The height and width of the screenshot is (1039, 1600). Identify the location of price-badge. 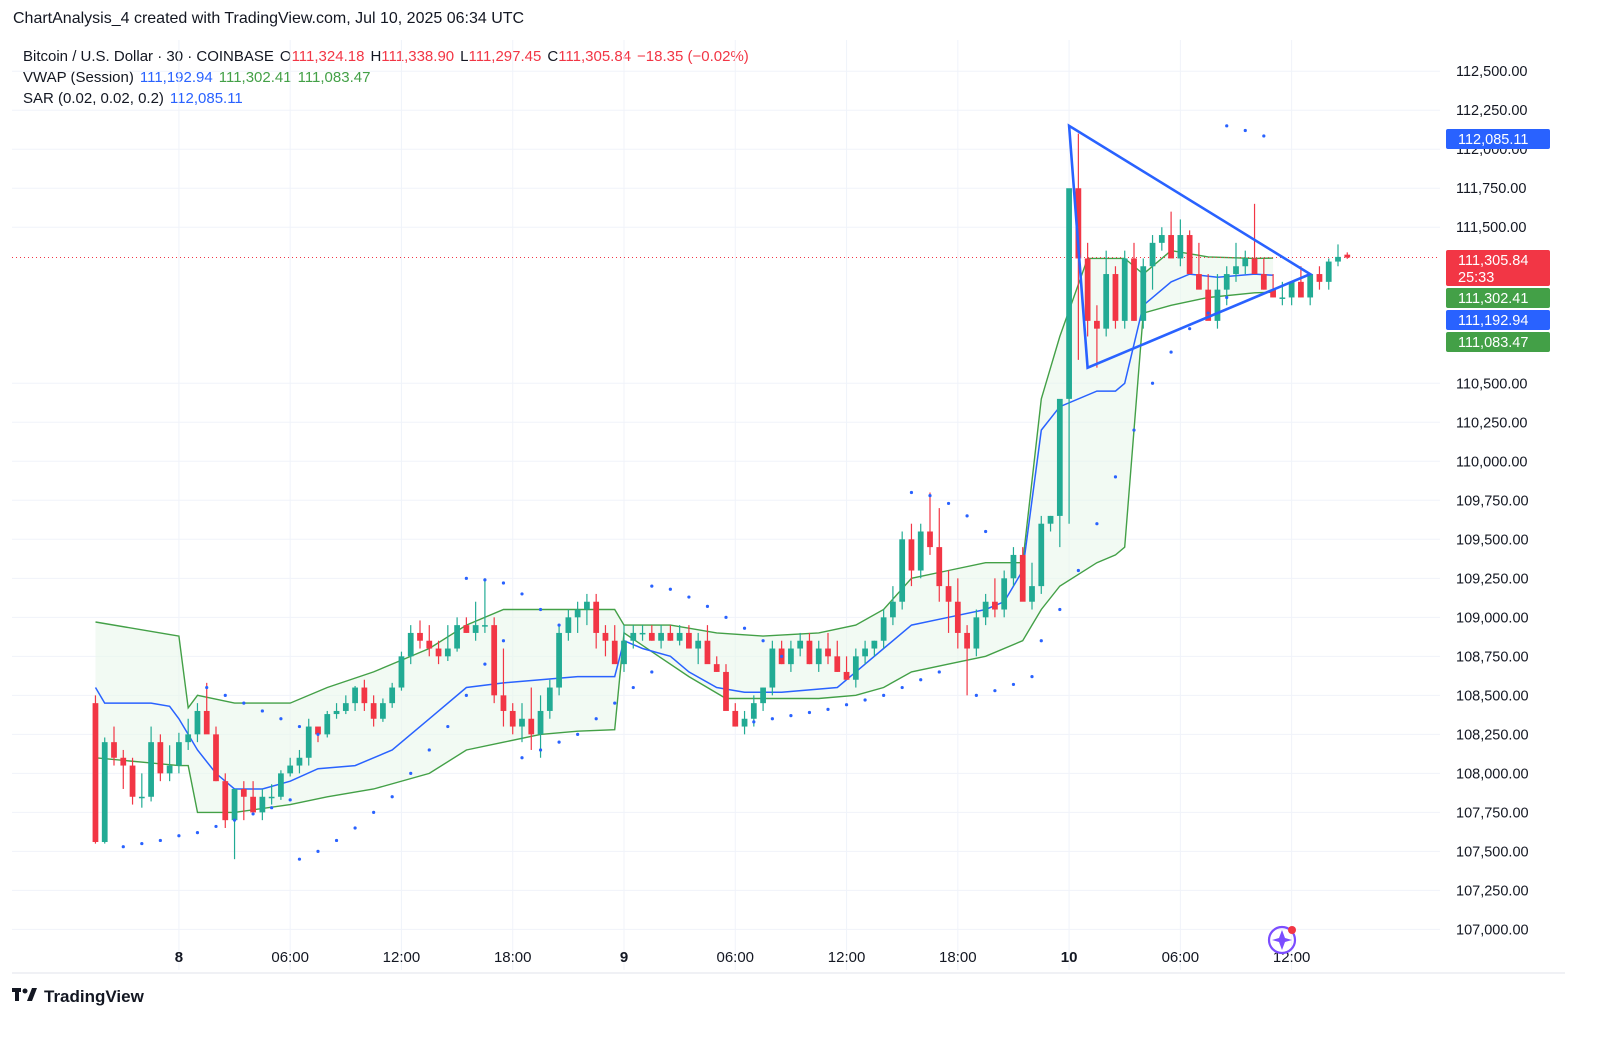
(1498, 139).